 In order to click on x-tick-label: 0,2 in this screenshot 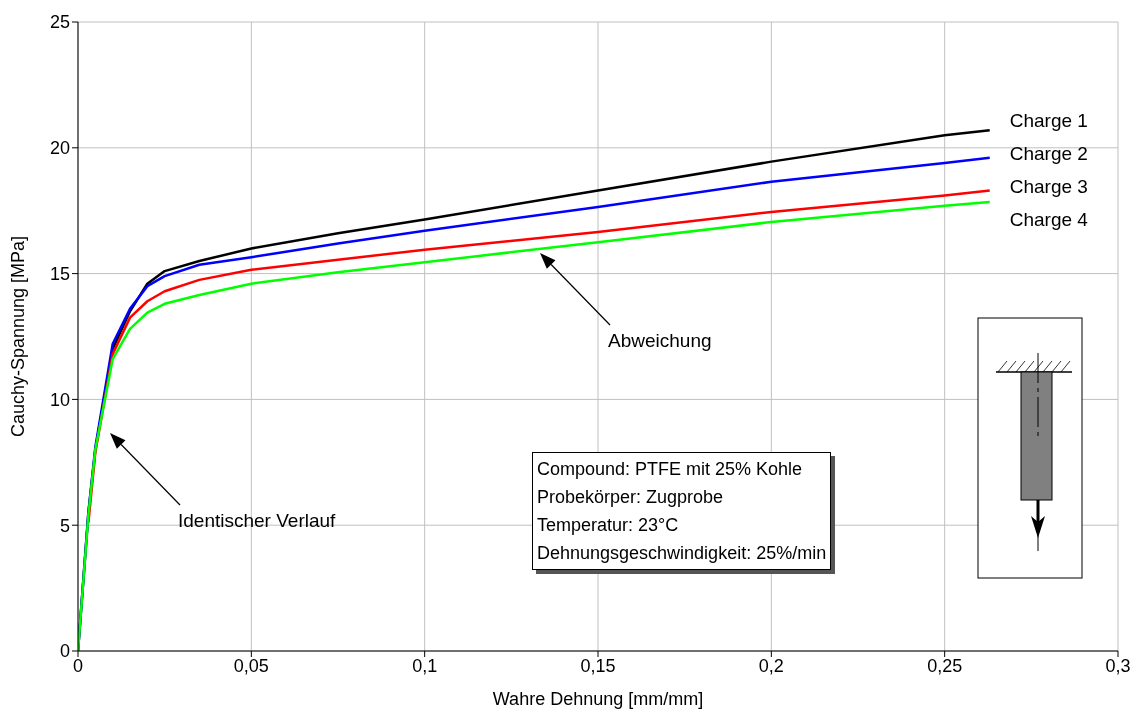, I will do `click(771, 665)`.